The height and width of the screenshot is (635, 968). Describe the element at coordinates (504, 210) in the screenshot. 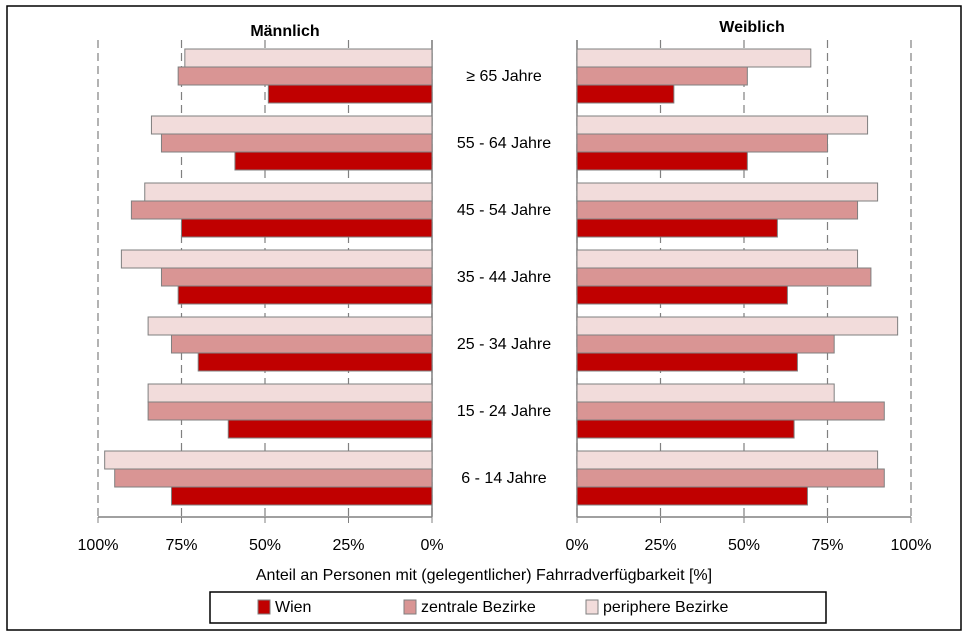

I see `category-label: 45 - 54 Jahre` at that location.